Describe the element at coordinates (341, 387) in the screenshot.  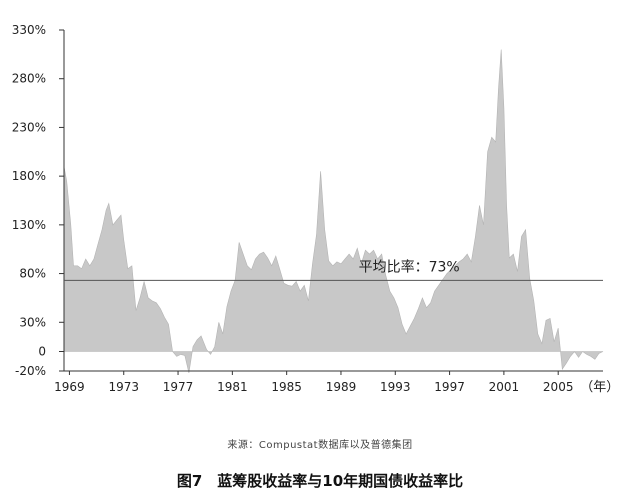
I see `x-tick-label: 1989` at that location.